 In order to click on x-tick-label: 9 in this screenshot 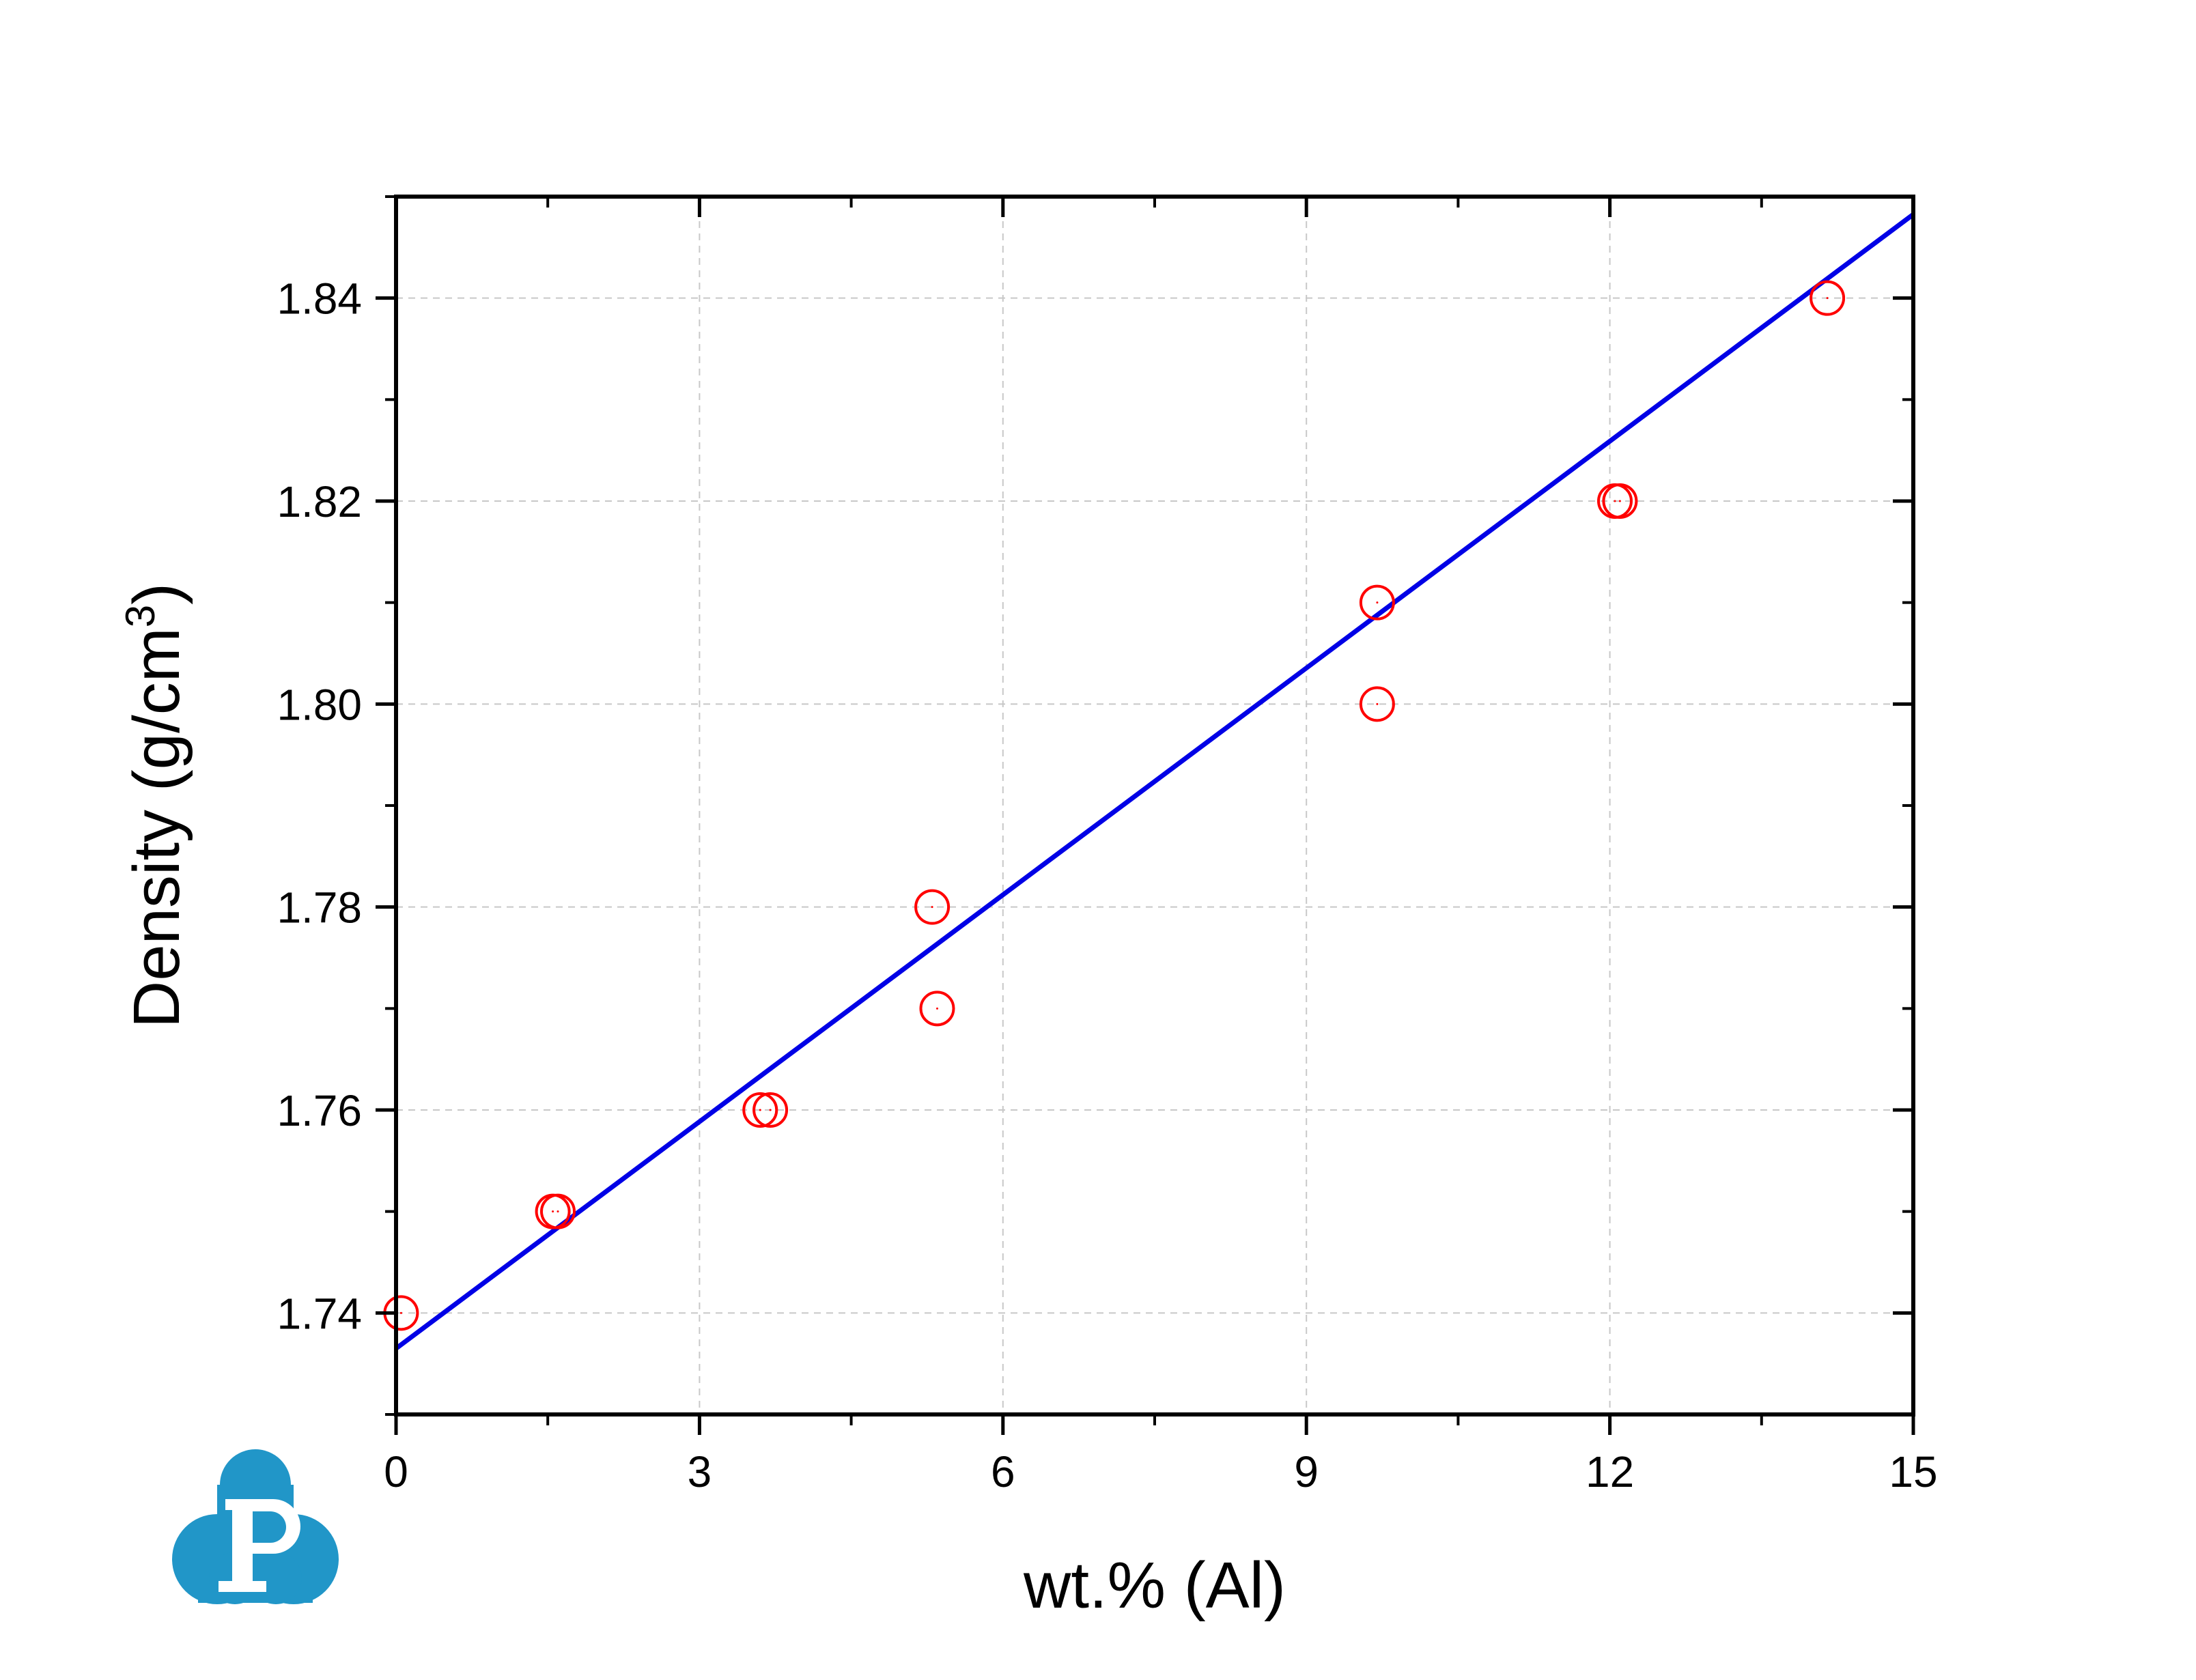, I will do `click(1306, 1471)`.